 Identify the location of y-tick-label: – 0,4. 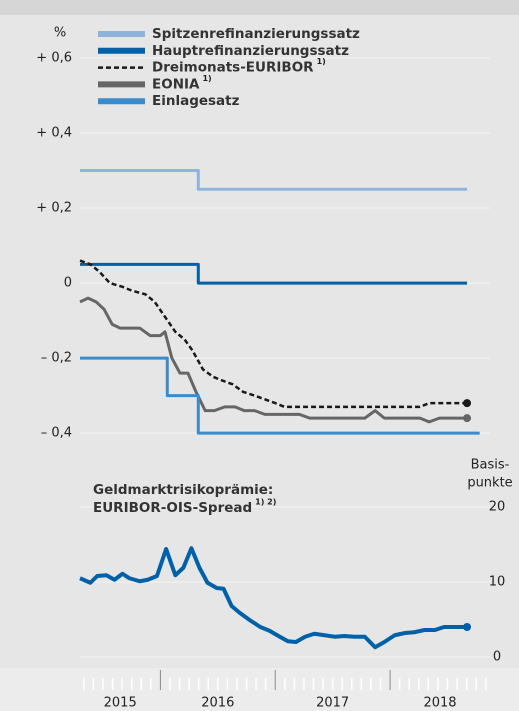
(56, 433).